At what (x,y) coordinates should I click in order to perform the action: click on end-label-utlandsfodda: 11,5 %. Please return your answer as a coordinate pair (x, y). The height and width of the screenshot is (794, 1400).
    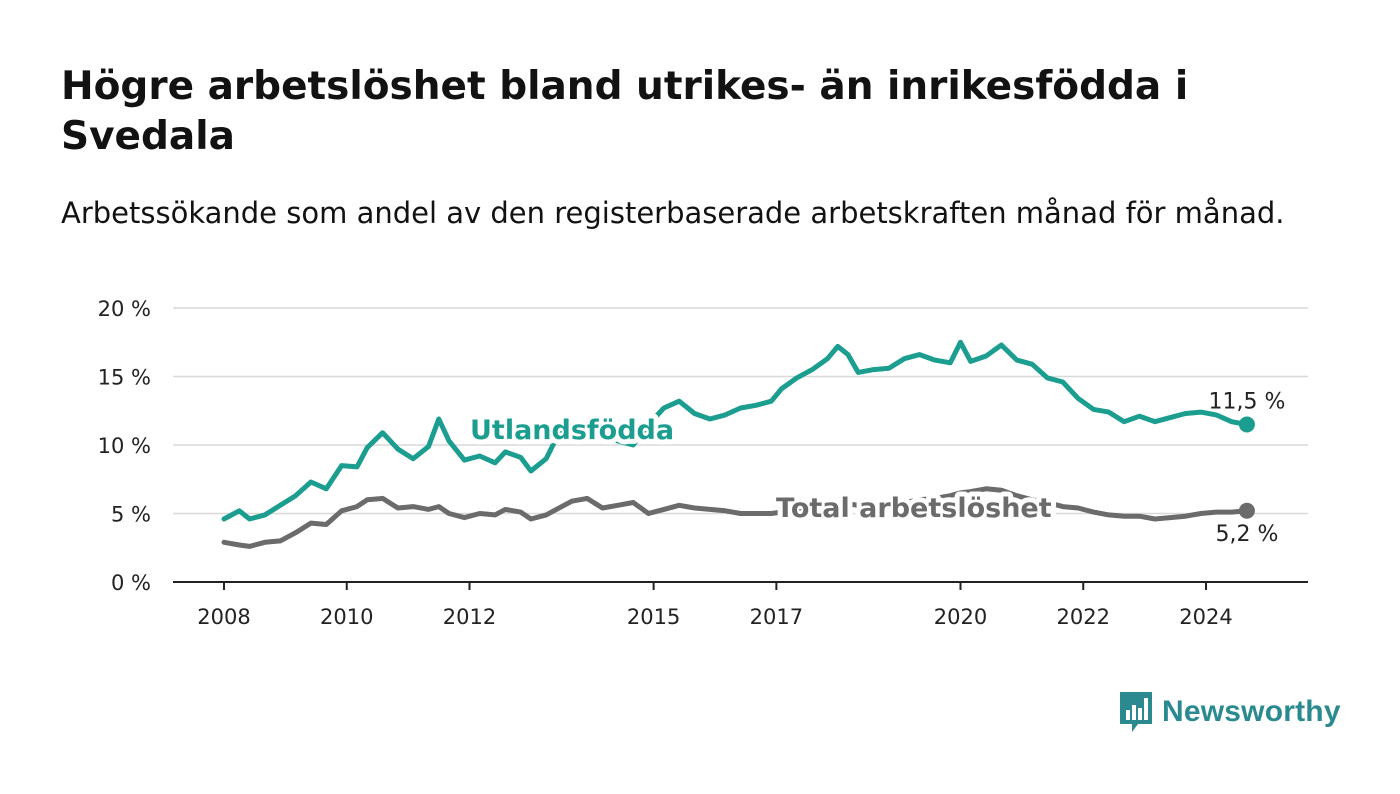
    Looking at the image, I should click on (1246, 401).